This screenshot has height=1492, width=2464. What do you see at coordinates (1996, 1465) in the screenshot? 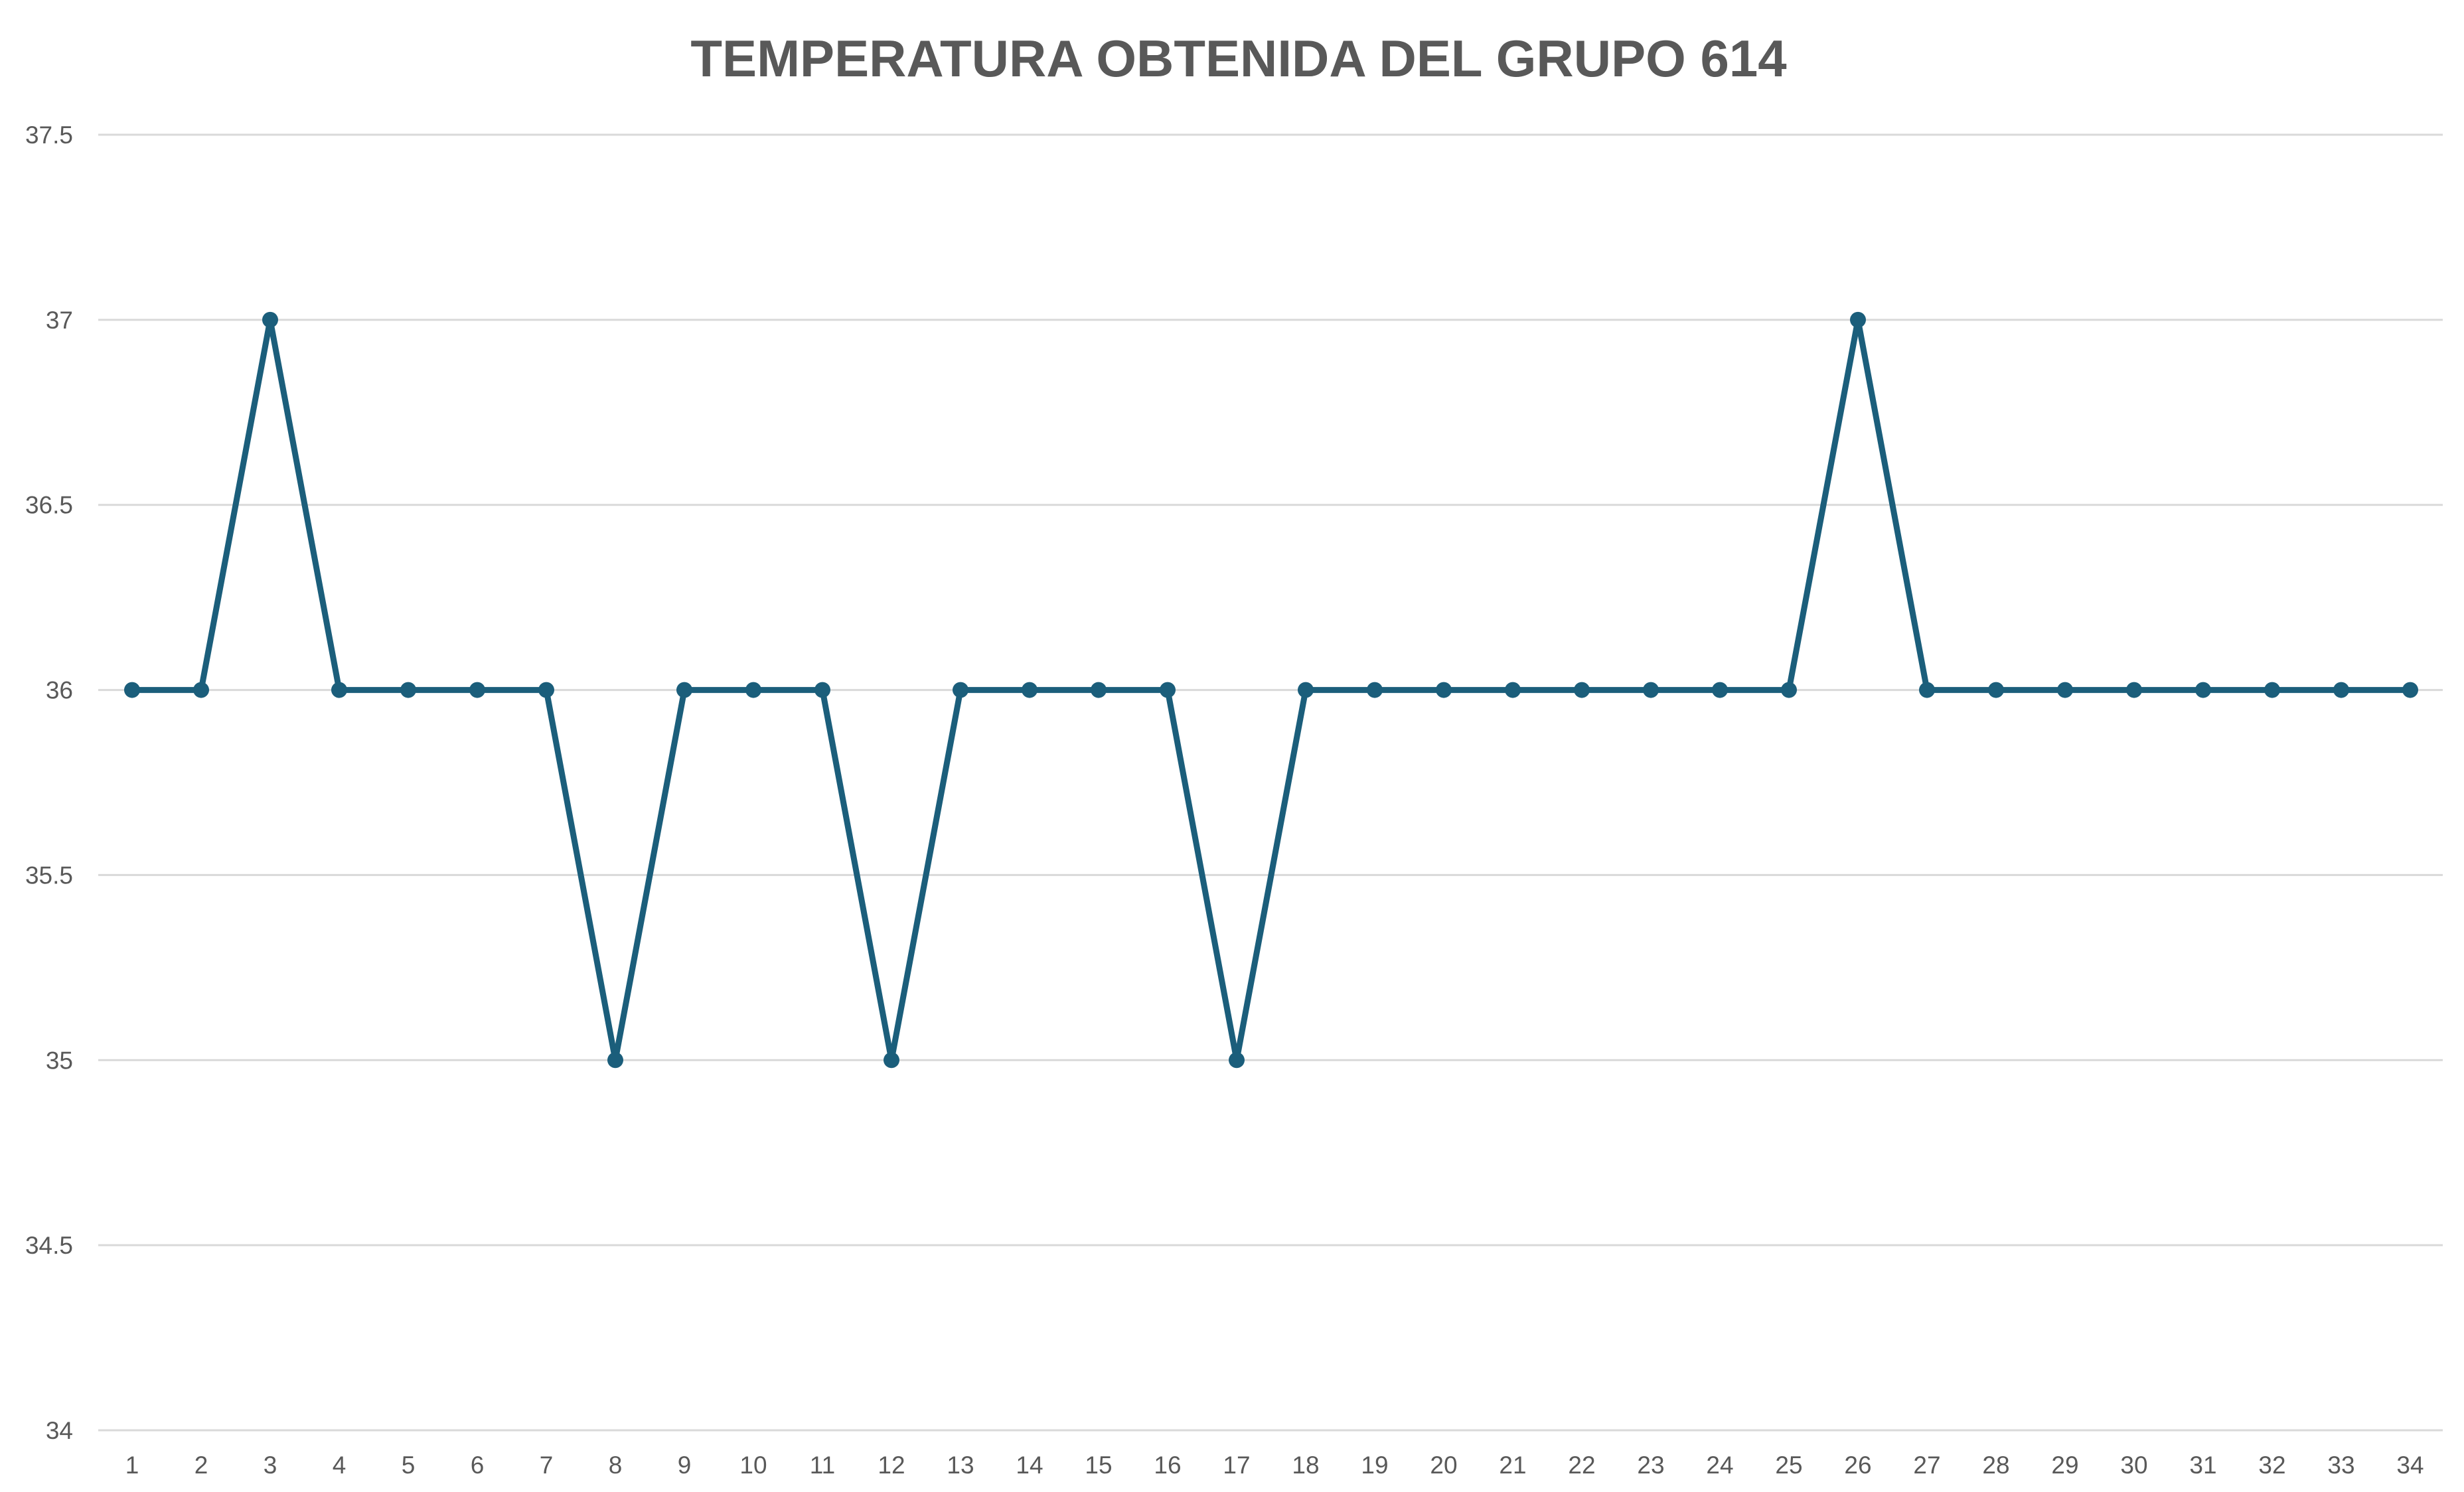
I see `x-tick-label: 28` at bounding box center [1996, 1465].